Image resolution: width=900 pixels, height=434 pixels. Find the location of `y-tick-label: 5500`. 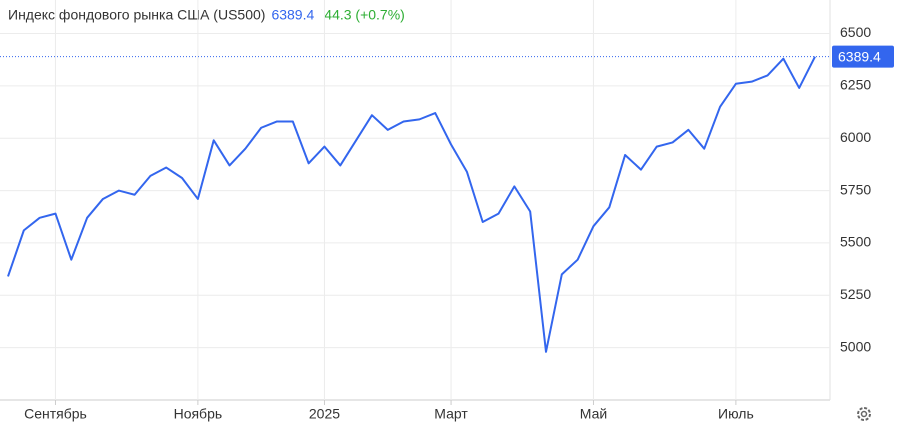

y-tick-label: 5500 is located at coordinates (855, 242).